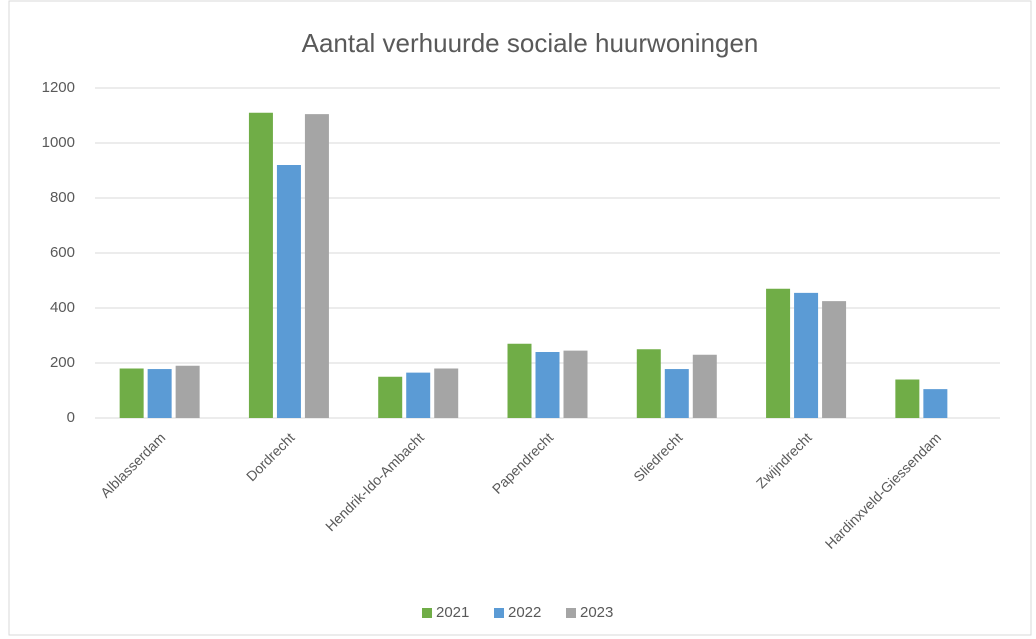 Image resolution: width=1036 pixels, height=639 pixels. What do you see at coordinates (58, 87) in the screenshot?
I see `y-tick-label: 1200` at bounding box center [58, 87].